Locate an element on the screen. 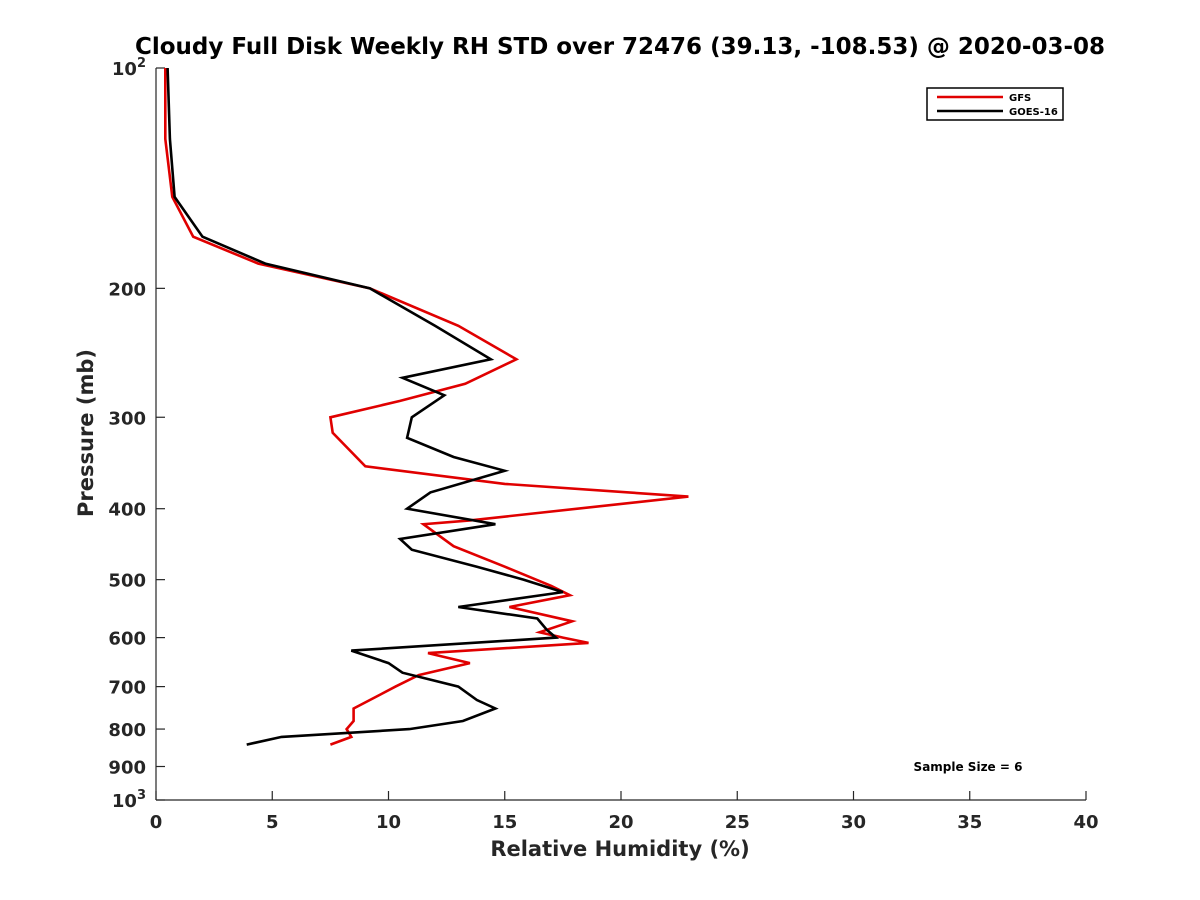 The height and width of the screenshot is (900, 1200). y-axis-label: Pressure (mb) is located at coordinates (86, 433).